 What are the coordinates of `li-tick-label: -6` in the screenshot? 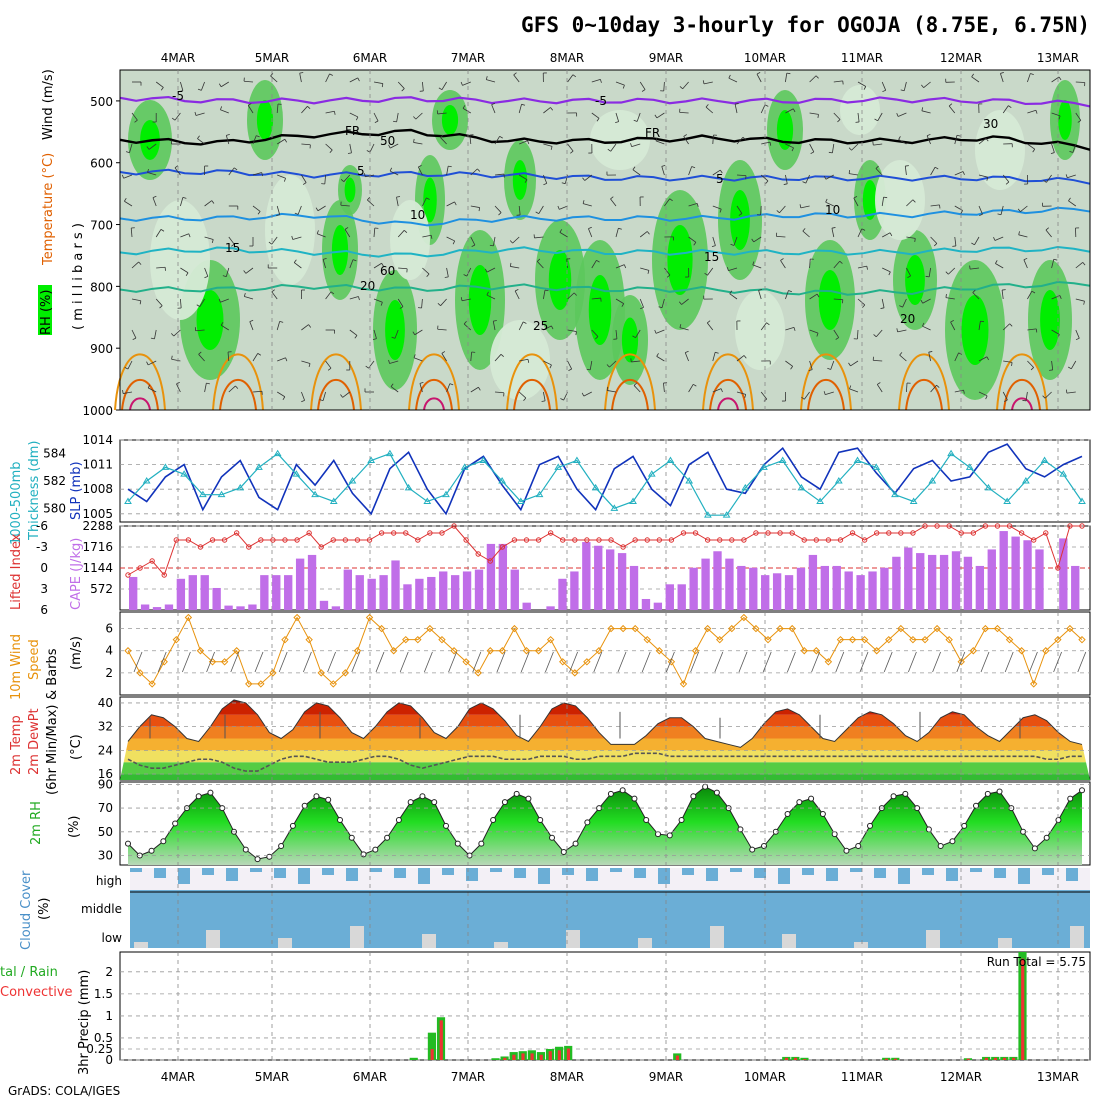 It's located at (42, 526).